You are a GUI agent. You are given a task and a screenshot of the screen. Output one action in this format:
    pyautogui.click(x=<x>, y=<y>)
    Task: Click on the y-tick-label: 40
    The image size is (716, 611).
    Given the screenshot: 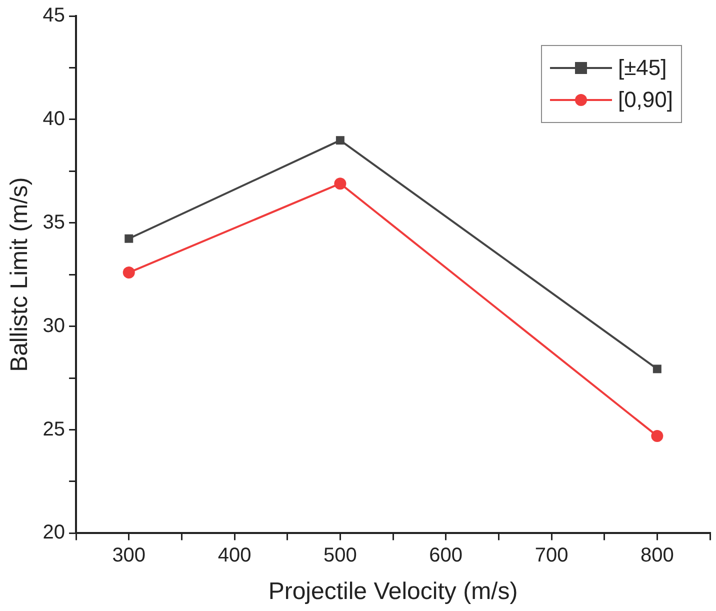 What is the action you would take?
    pyautogui.click(x=54, y=119)
    